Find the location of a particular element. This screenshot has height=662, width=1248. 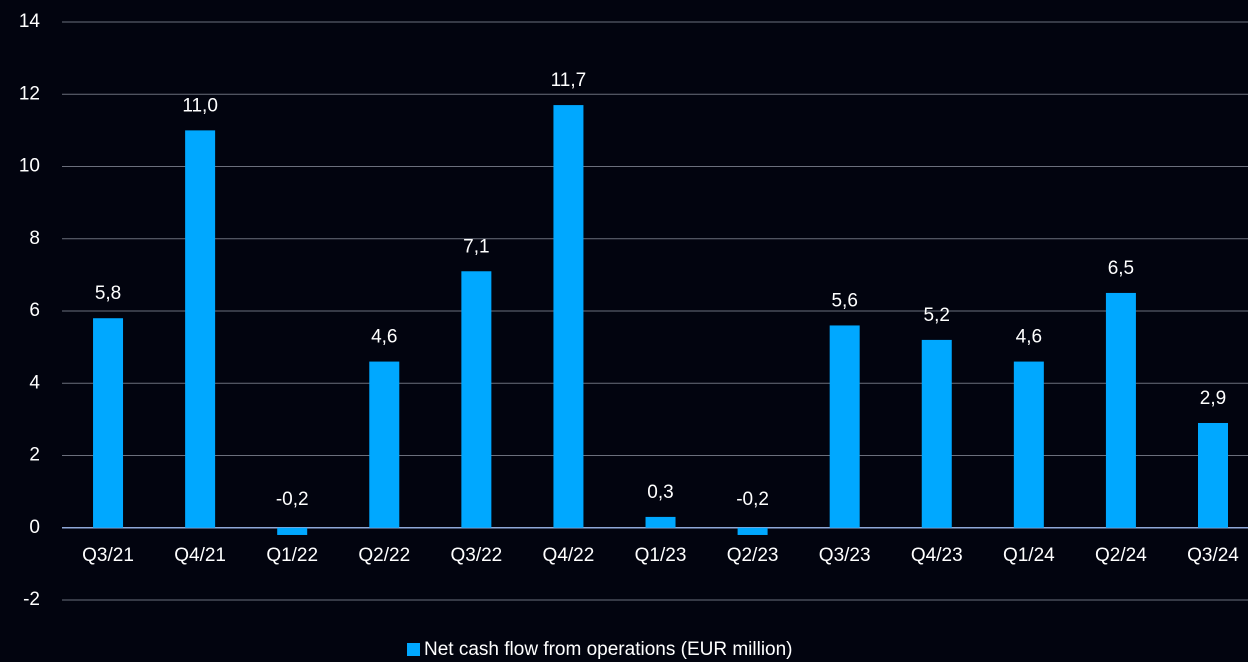

value-label: 11,0 is located at coordinates (200, 105).